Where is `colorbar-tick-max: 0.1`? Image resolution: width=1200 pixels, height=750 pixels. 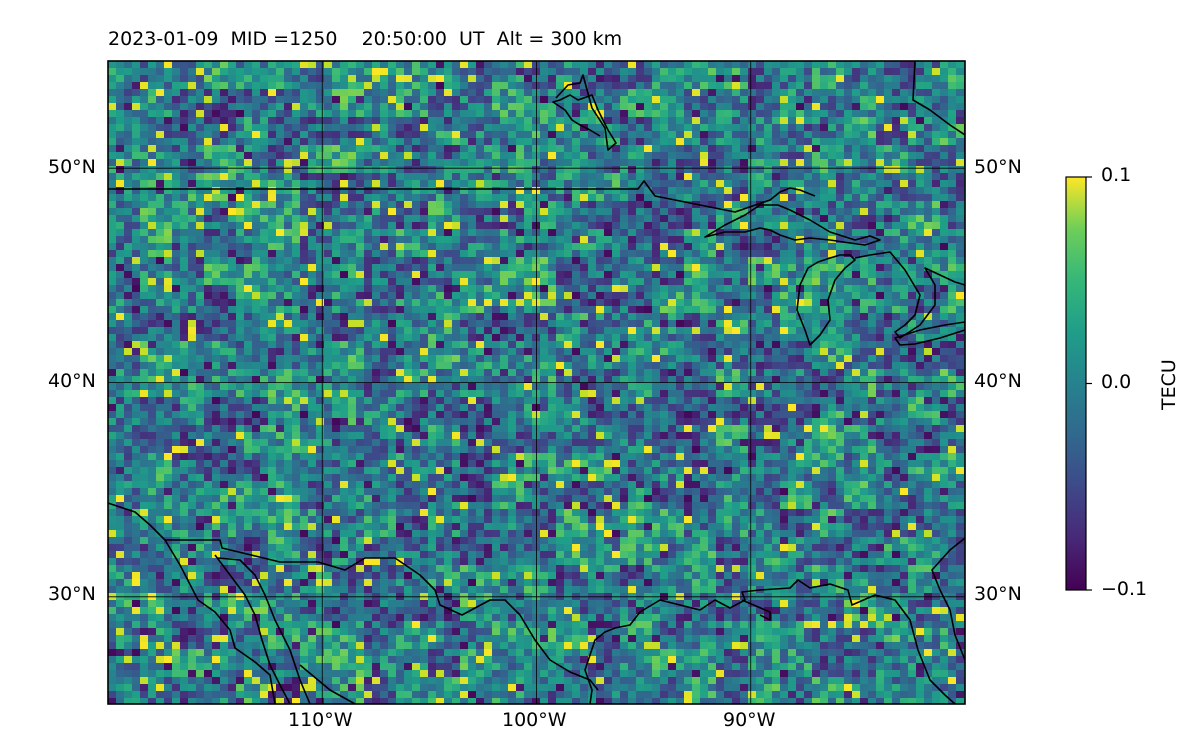
colorbar-tick-max: 0.1 is located at coordinates (1116, 175).